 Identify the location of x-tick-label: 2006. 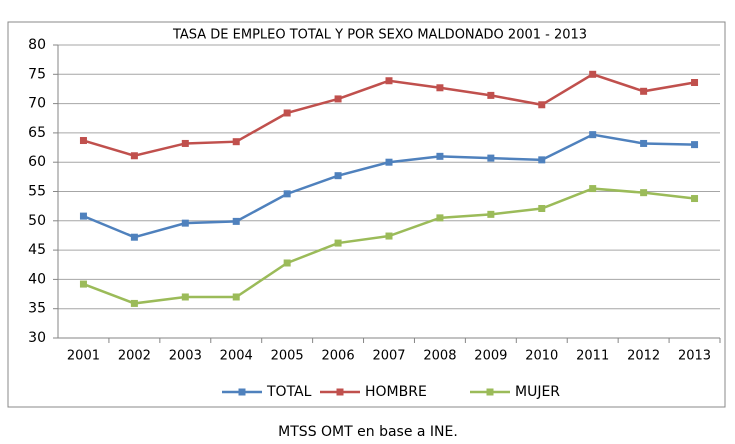
(338, 356).